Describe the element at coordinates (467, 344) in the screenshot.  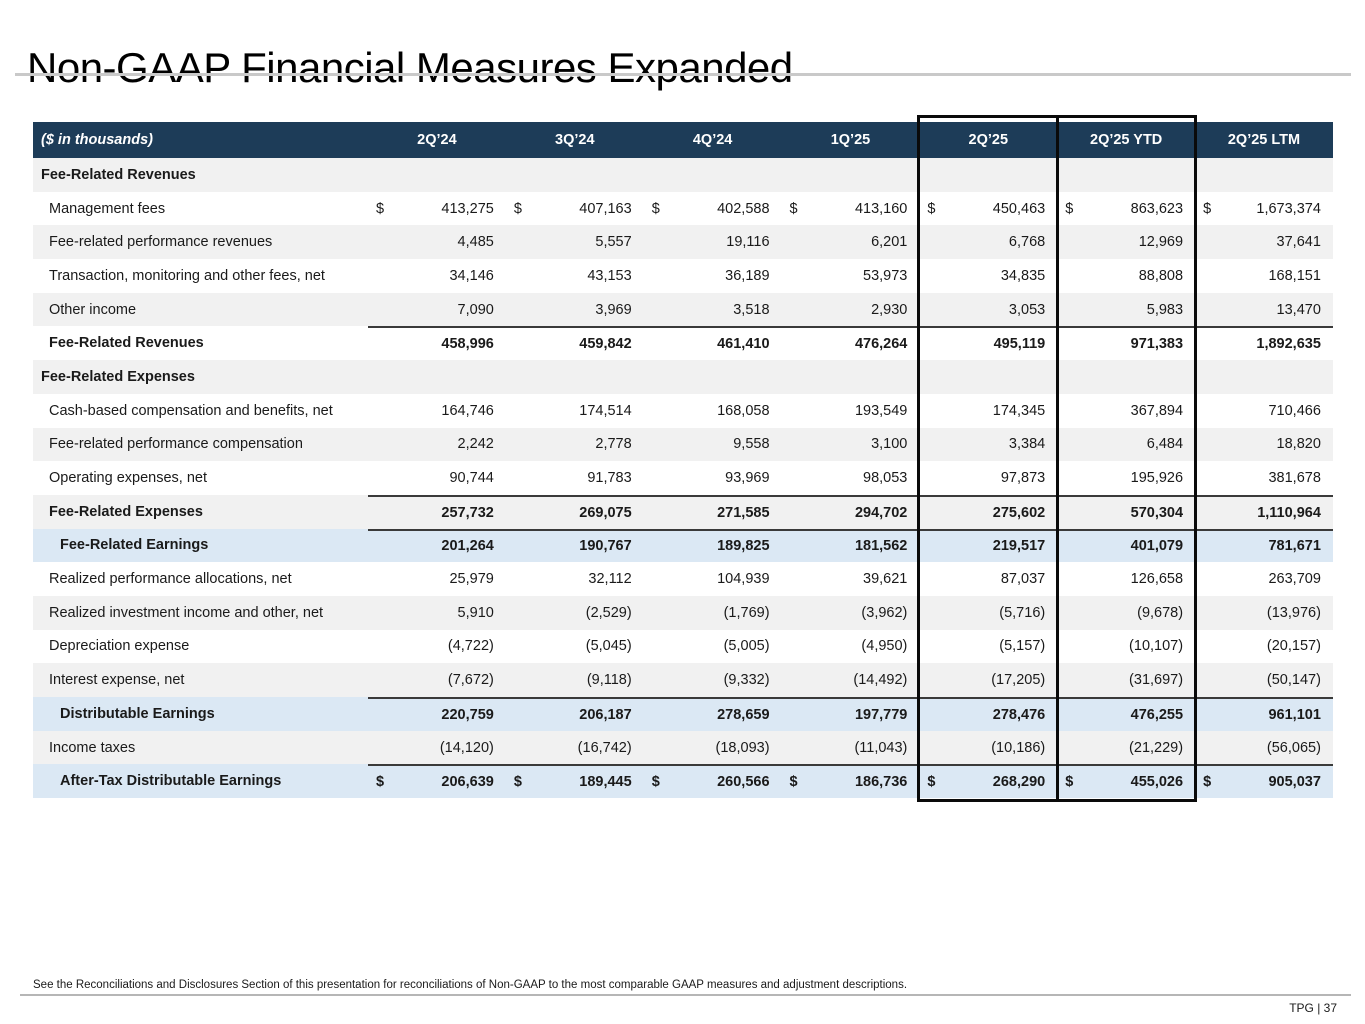
I see `cell-value: 458,996` at that location.